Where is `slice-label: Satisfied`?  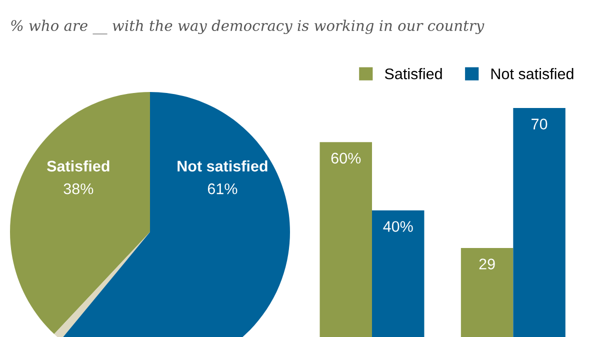 slice-label: Satisfied is located at coordinates (78, 166).